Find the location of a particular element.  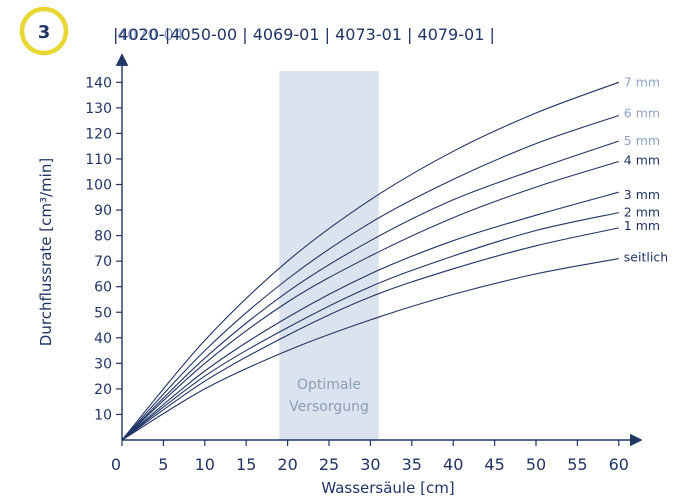

series-label: 6 mm is located at coordinates (642, 113).